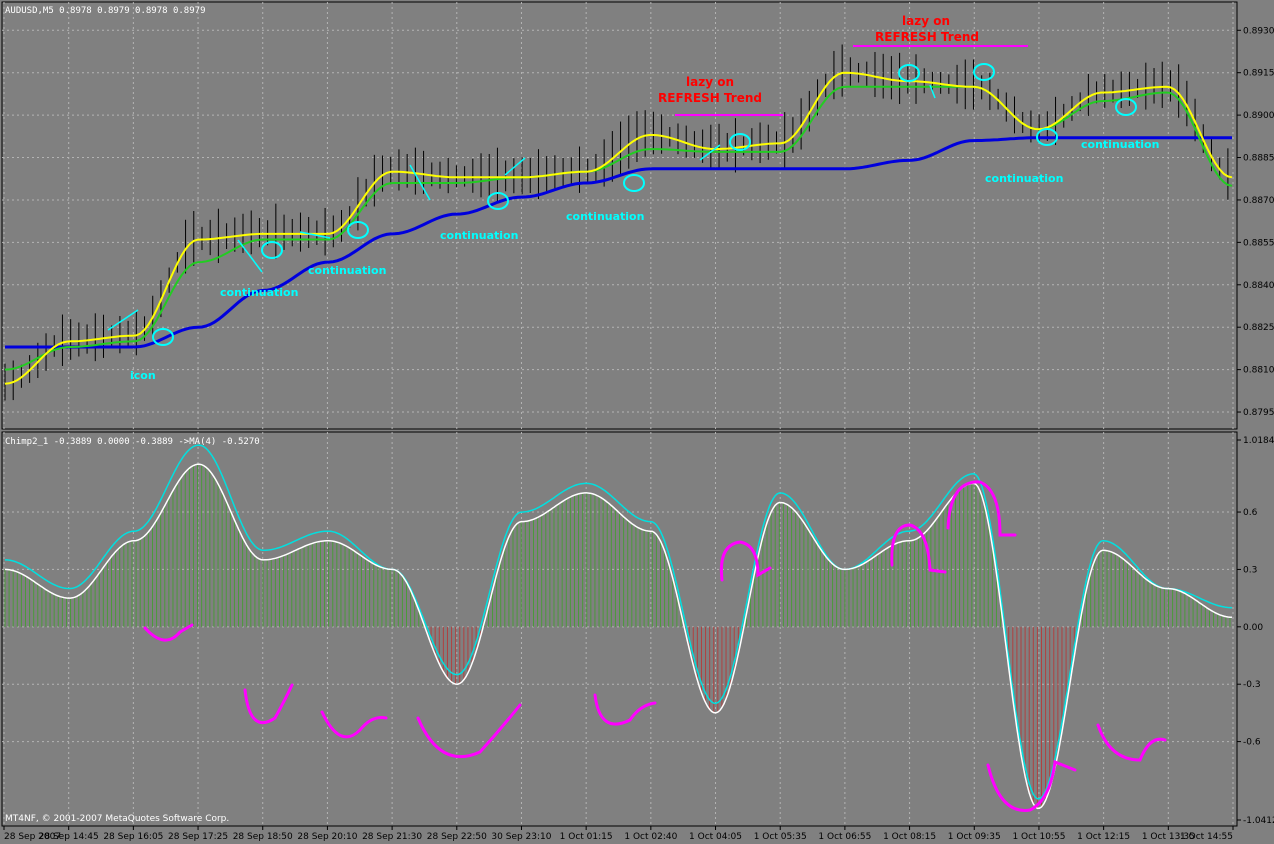 The image size is (1274, 844). What do you see at coordinates (1258, 243) in the screenshot?
I see `main-y-tick-label: 0.8855` at bounding box center [1258, 243].